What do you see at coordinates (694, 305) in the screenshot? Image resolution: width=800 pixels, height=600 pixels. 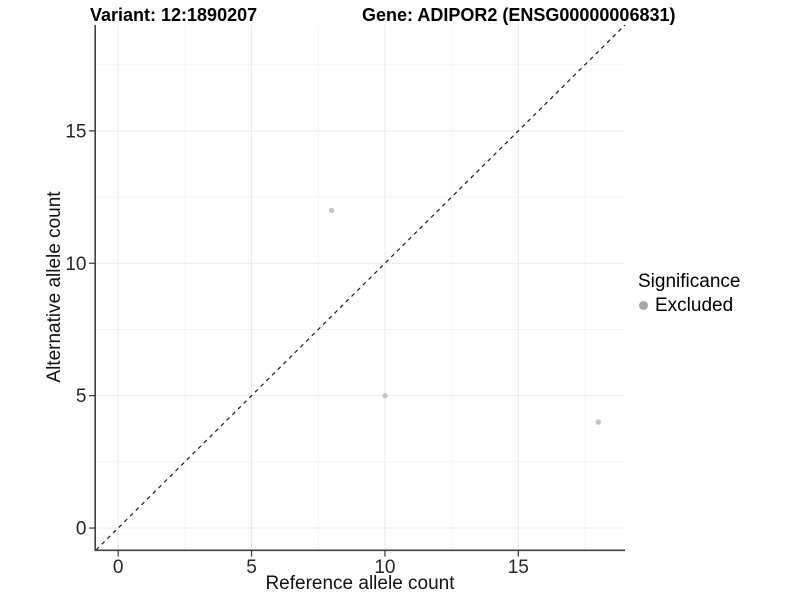 I see `legend-entry-label: Excluded` at bounding box center [694, 305].